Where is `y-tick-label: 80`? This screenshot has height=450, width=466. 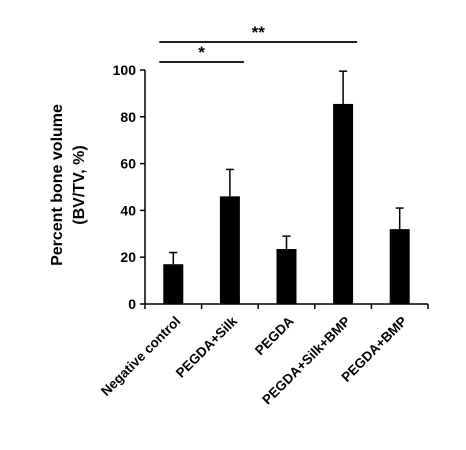 y-tick-label: 80 is located at coordinates (128, 117).